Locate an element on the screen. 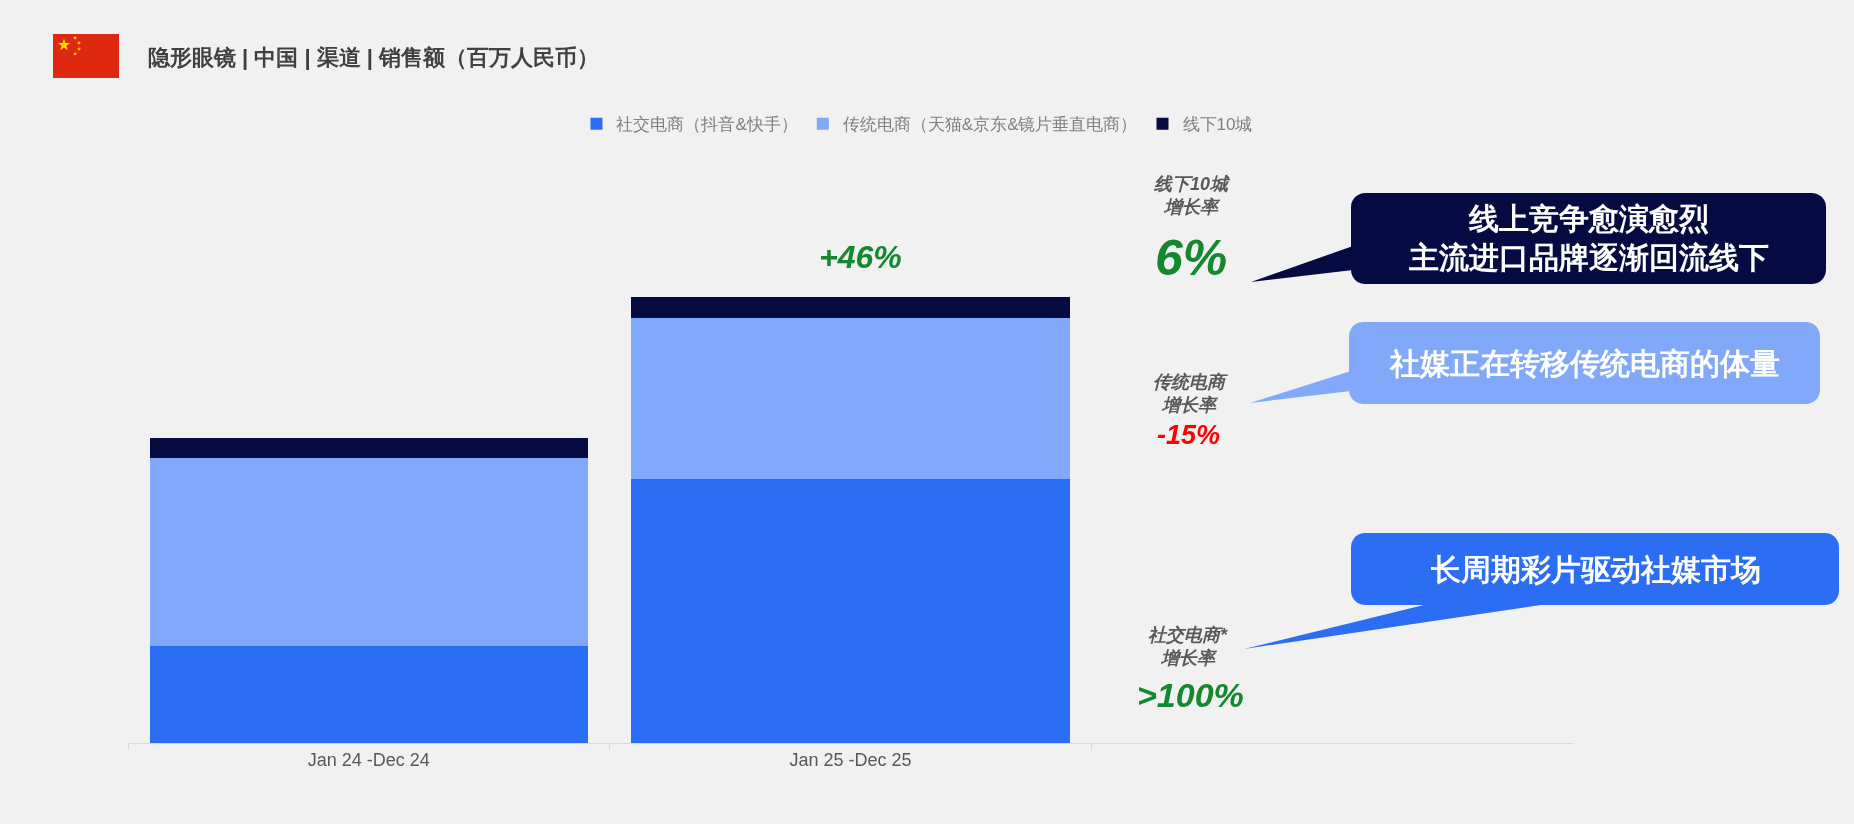 This screenshot has width=1854, height=824. annotation: 传统电商增长率 is located at coordinates (1191, 394).